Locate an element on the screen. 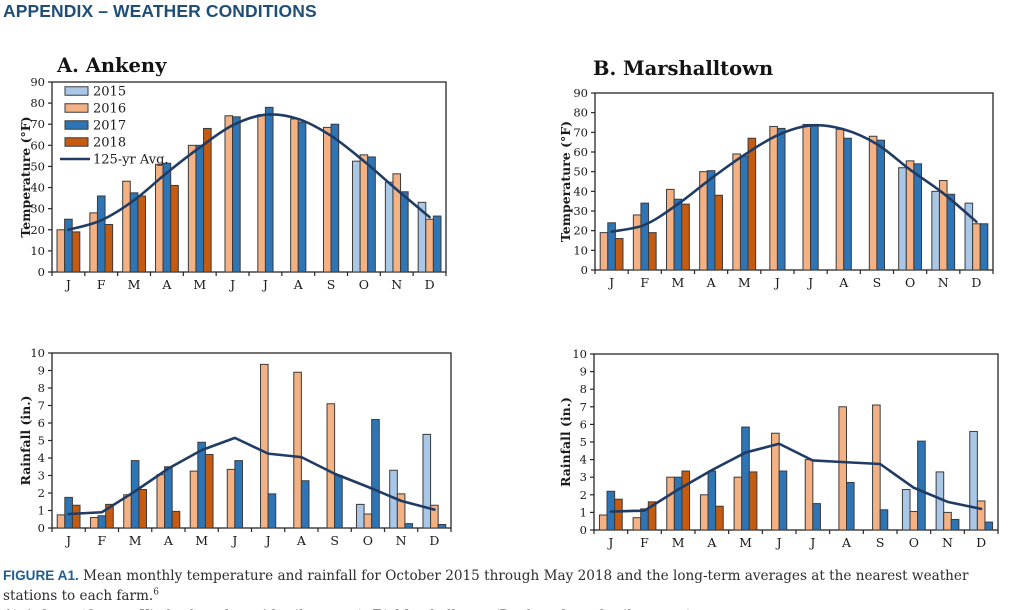 The image size is (1024, 610). y-tick-label: 1 is located at coordinates (583, 512).